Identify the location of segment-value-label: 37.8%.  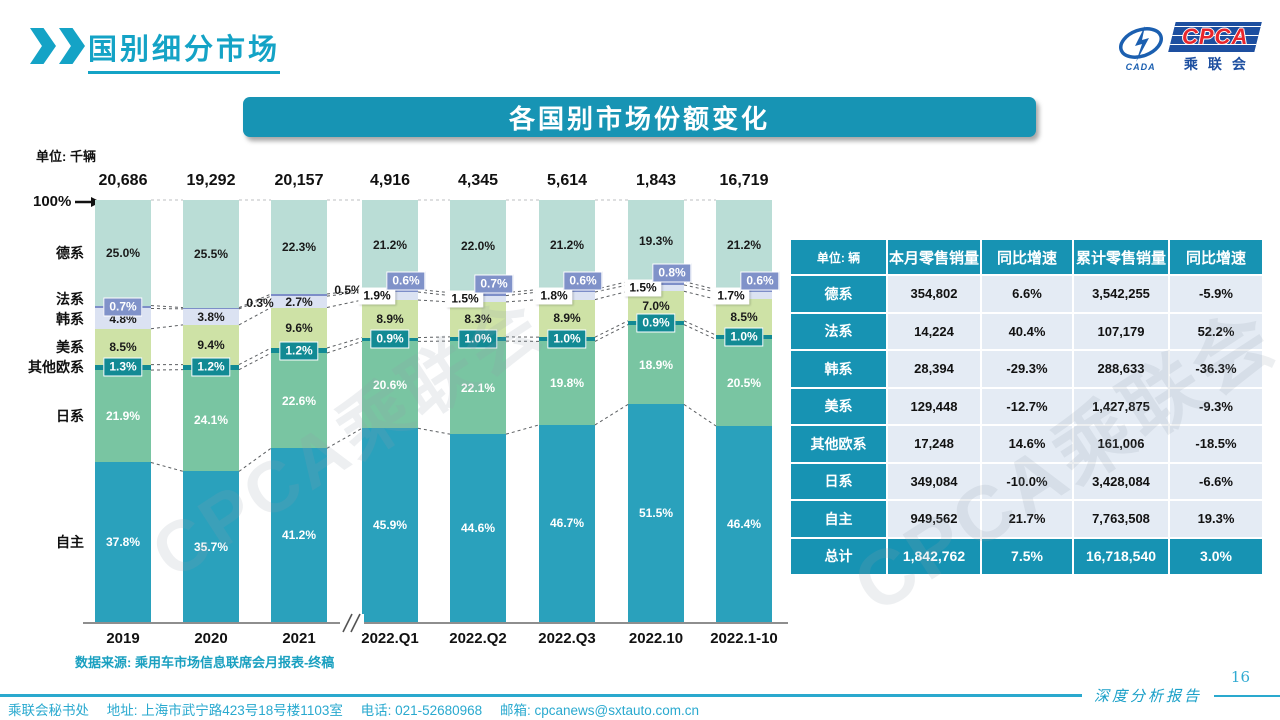
(123, 542).